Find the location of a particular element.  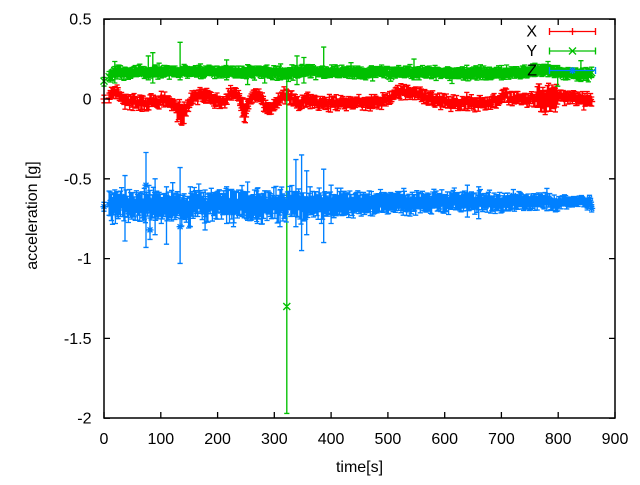

svg-text: -1 is located at coordinates (84, 259).